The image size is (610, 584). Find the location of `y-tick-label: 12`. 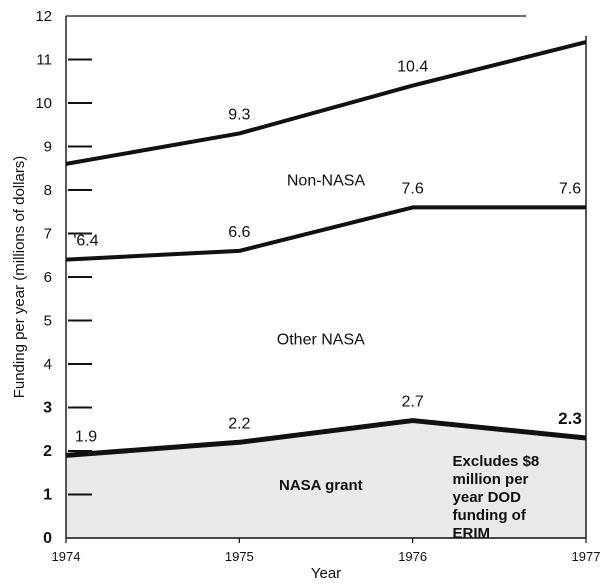

y-tick-label: 12 is located at coordinates (43, 16).